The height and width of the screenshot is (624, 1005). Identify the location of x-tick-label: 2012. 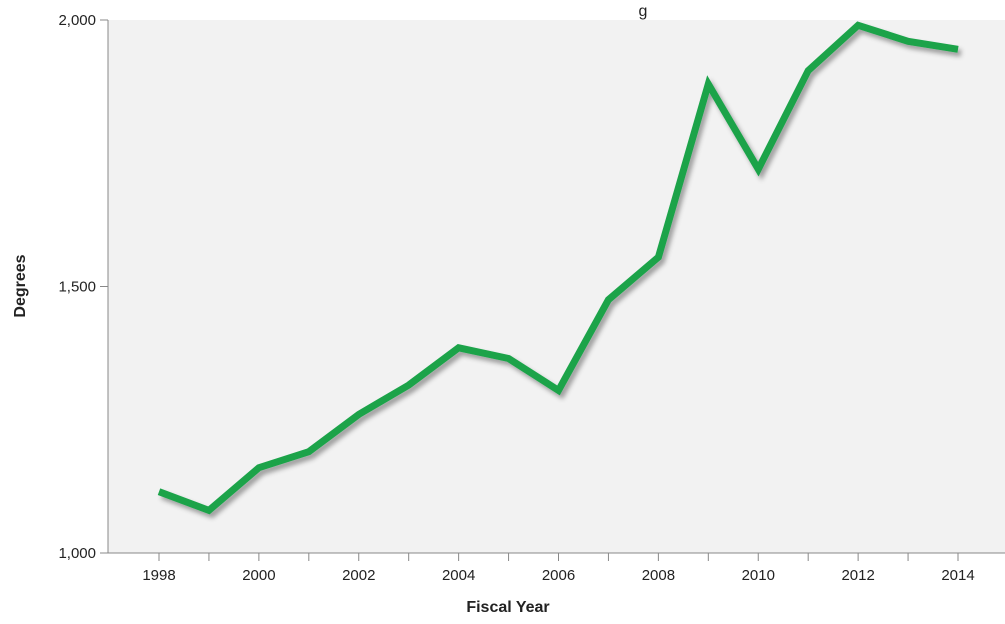
(857, 575).